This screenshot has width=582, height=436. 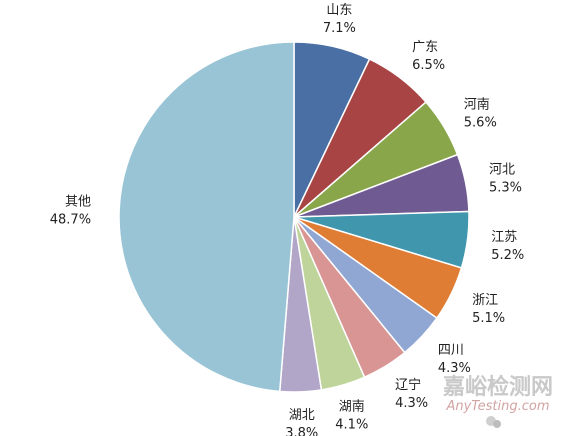 What do you see at coordinates (428, 65) in the screenshot?
I see `slice-value-label: 6.5%` at bounding box center [428, 65].